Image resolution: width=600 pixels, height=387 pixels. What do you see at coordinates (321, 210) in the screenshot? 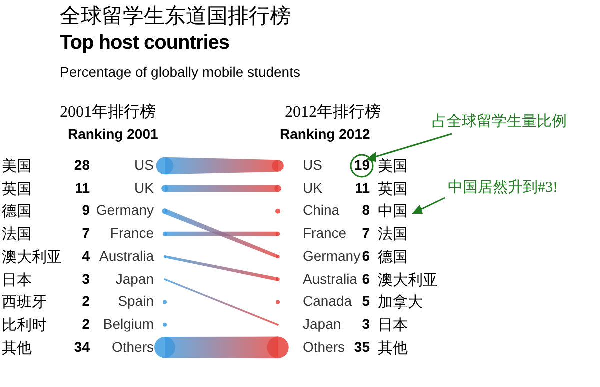
I see `category-label: China` at bounding box center [321, 210].